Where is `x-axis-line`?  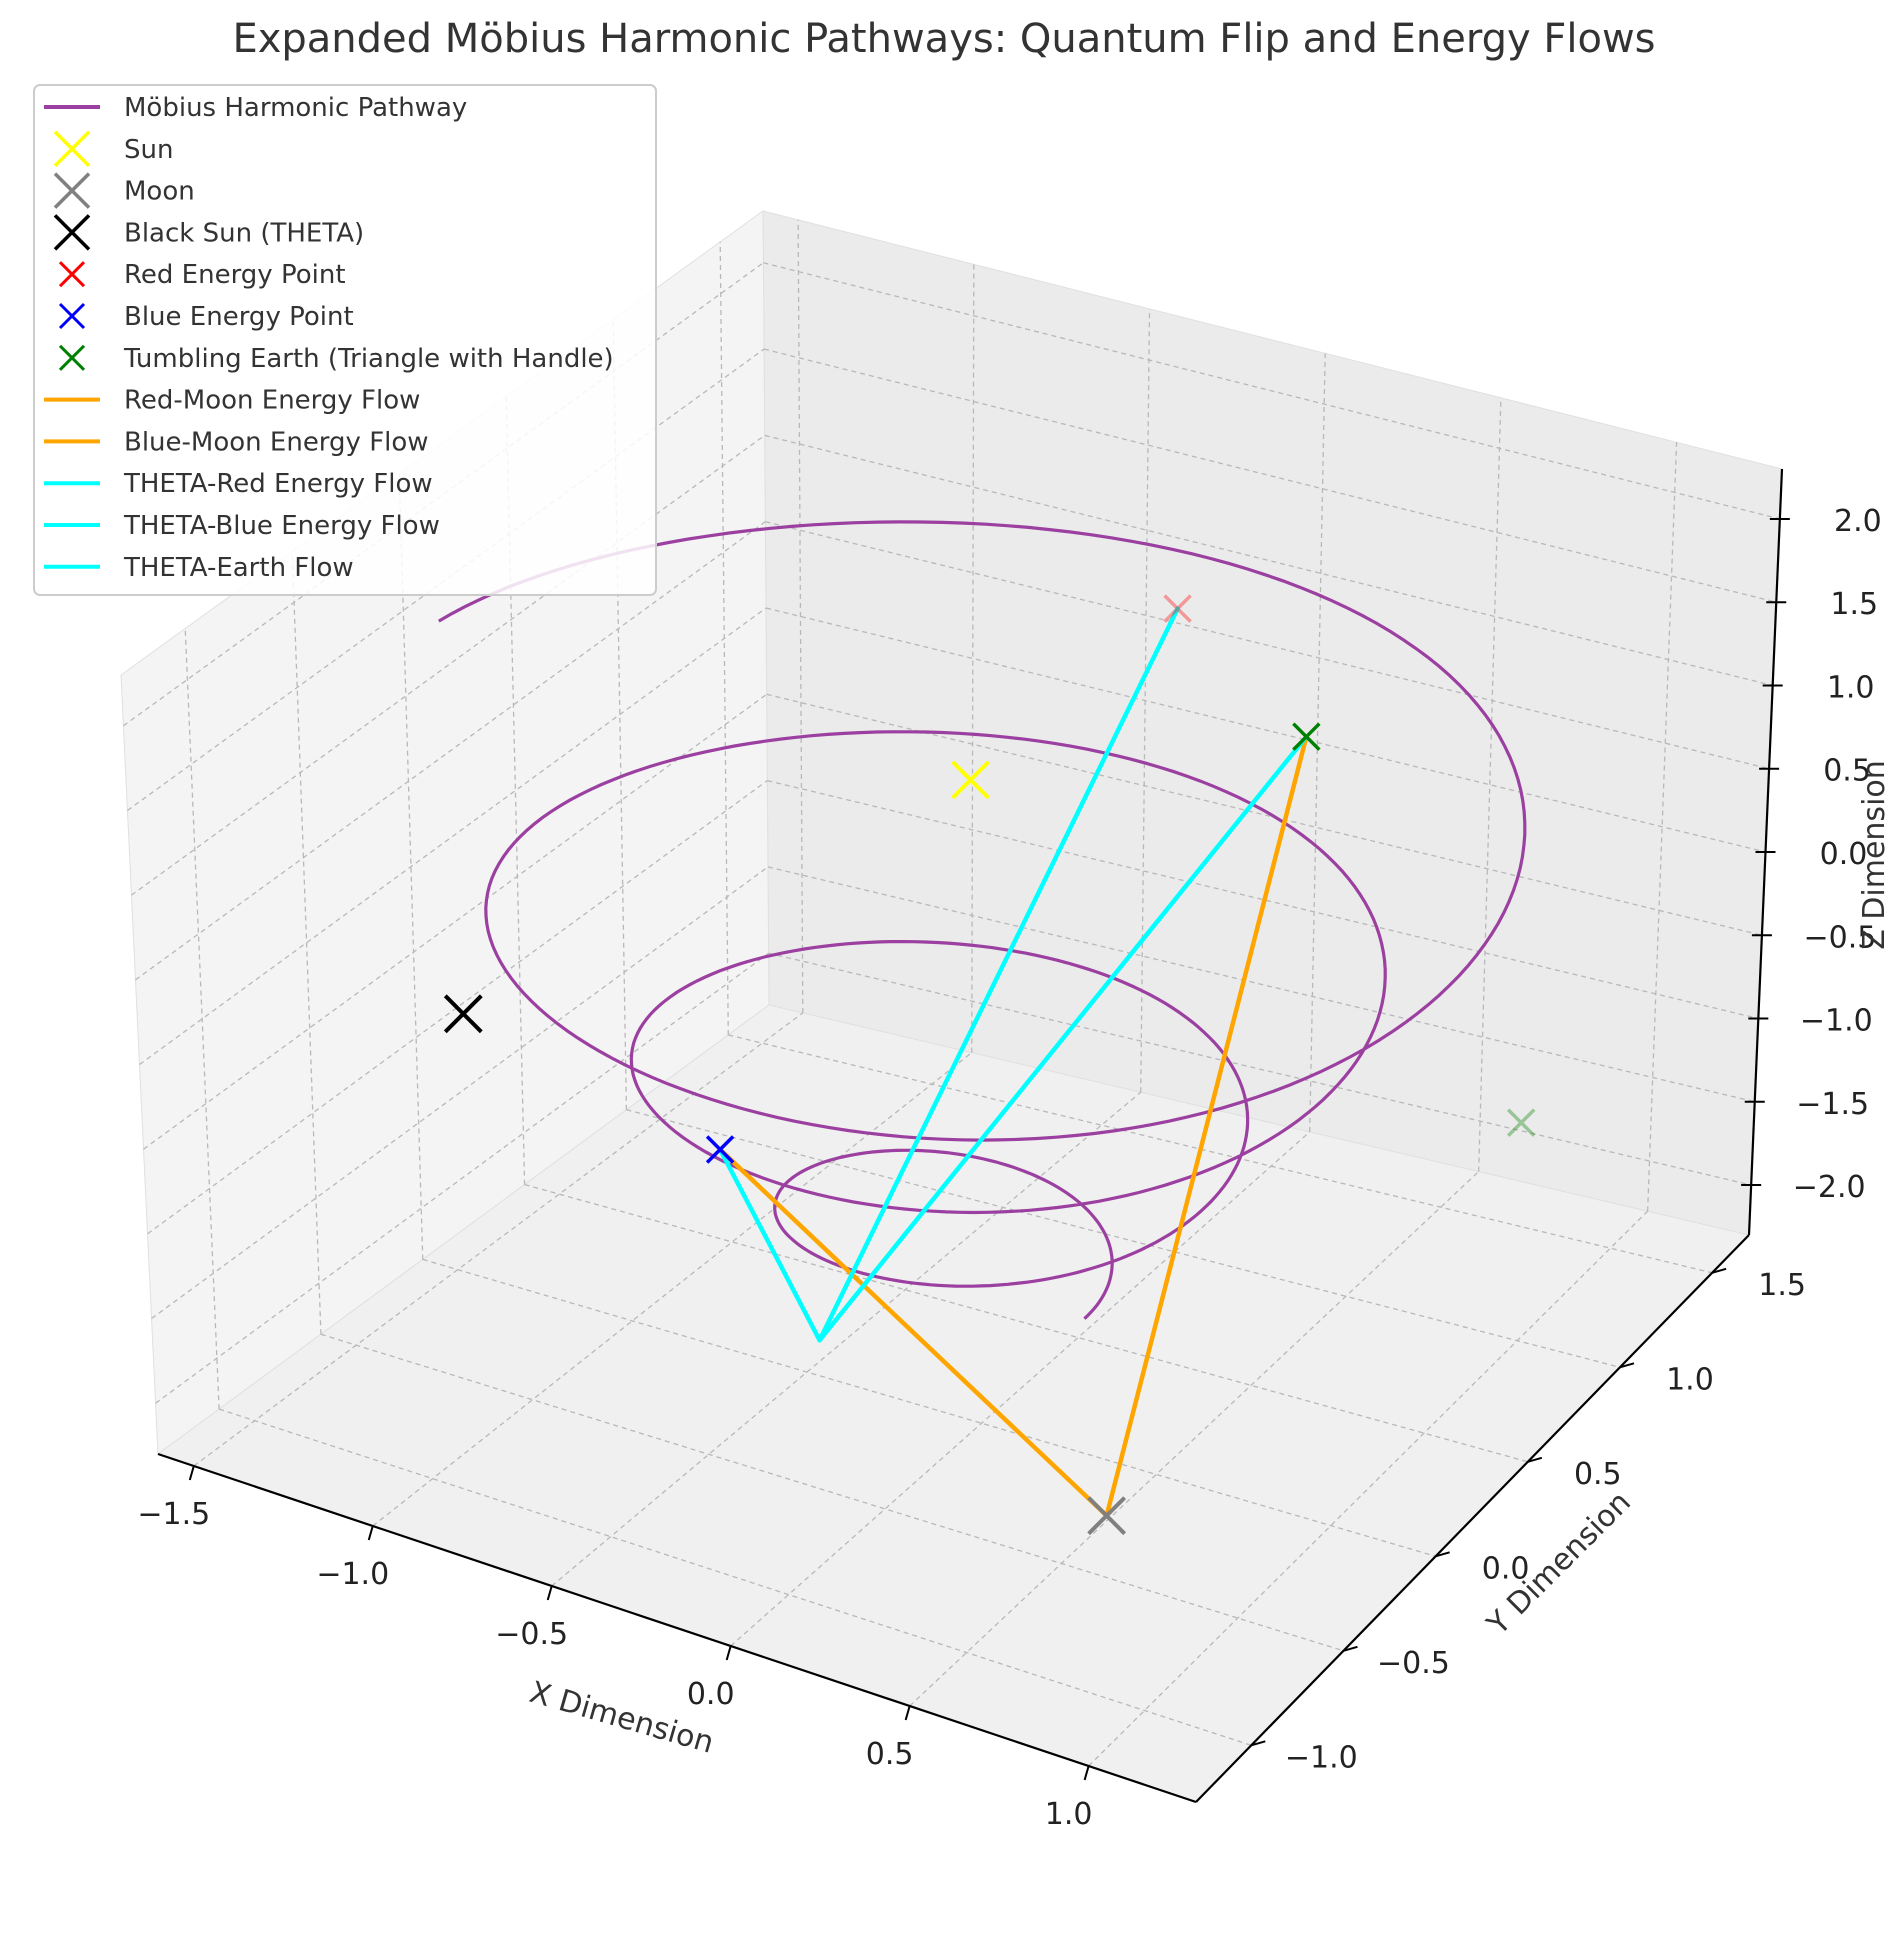 x-axis-line is located at coordinates (677, 1628).